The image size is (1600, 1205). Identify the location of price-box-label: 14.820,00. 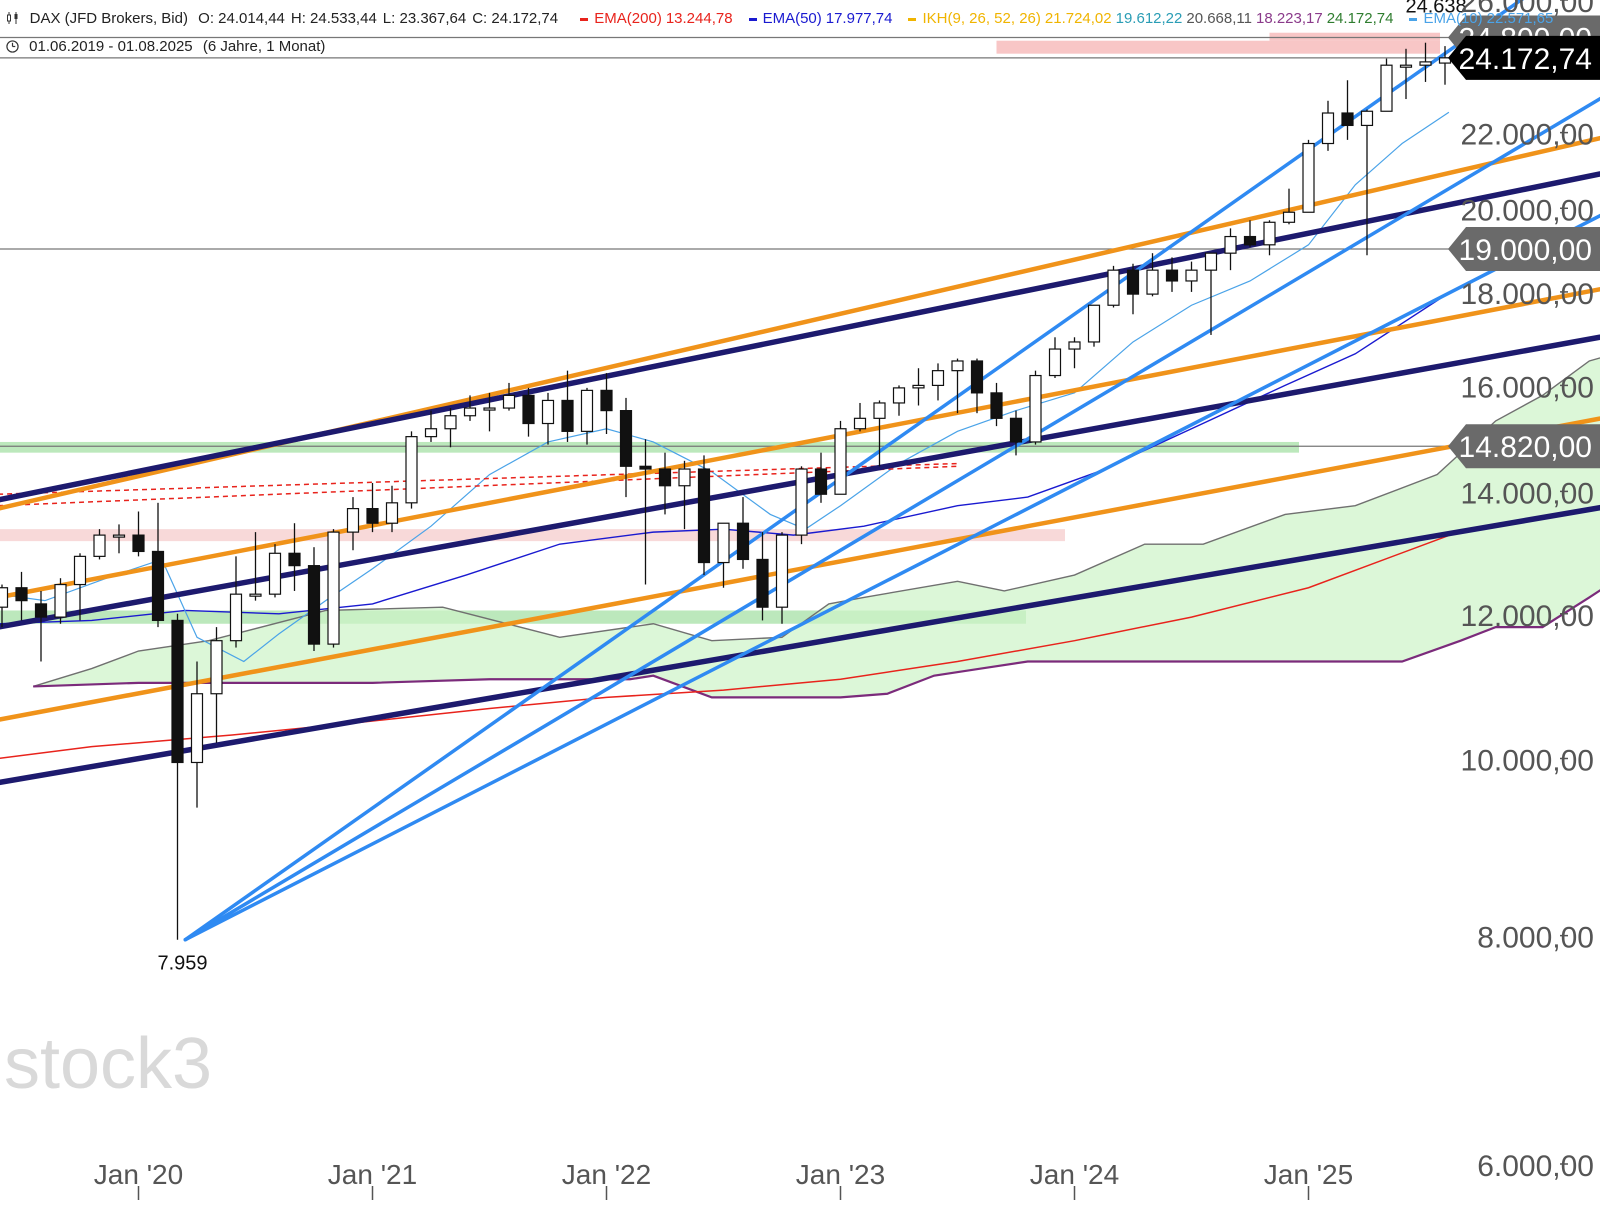
(1525, 447).